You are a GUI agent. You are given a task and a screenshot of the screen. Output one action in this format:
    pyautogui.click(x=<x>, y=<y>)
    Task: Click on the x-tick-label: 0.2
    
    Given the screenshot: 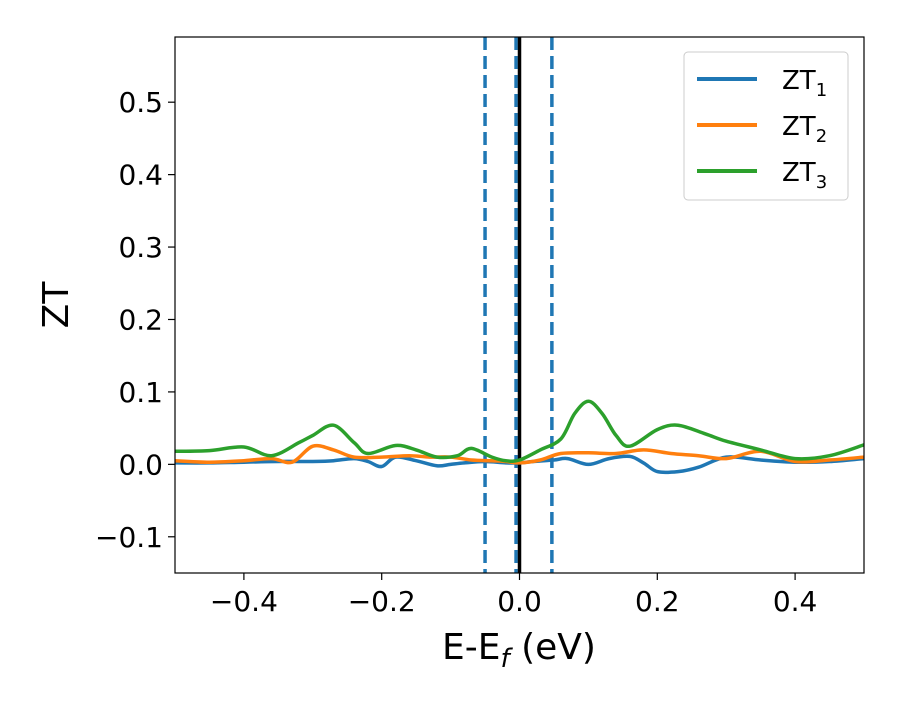 What is the action you would take?
    pyautogui.click(x=657, y=601)
    